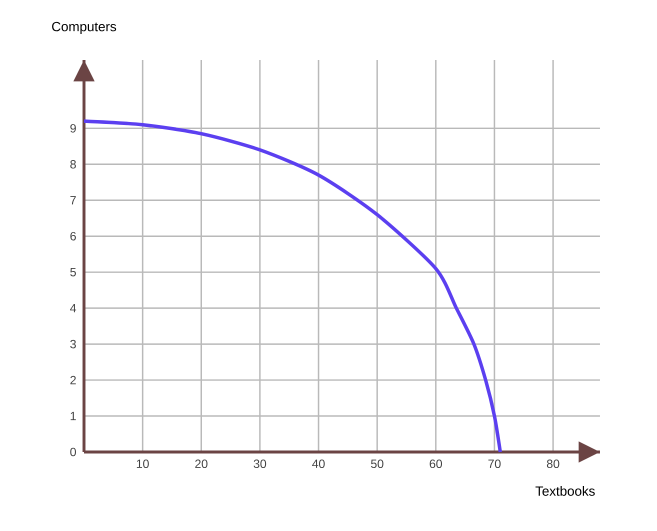  Describe the element at coordinates (142, 464) in the screenshot. I see `x-tick-label: 10` at that location.